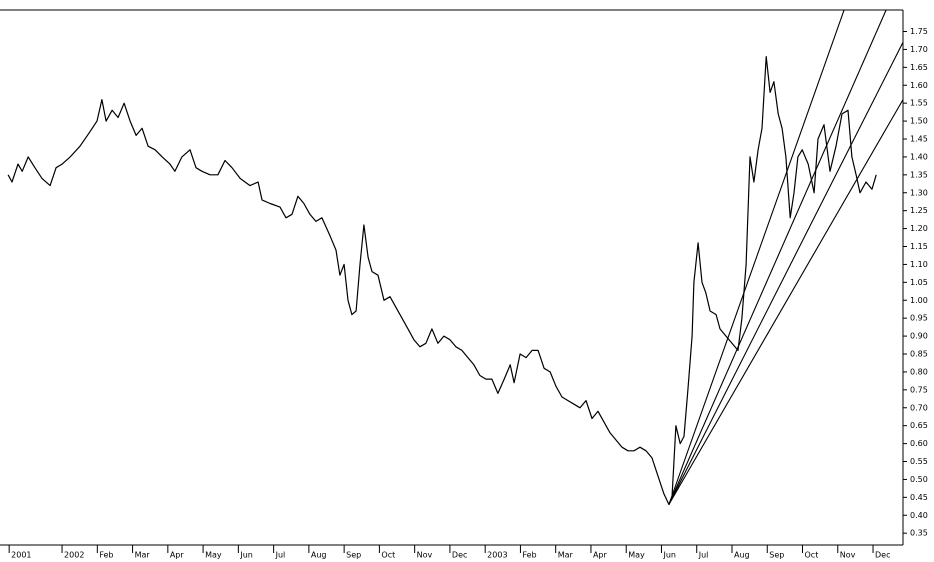  Describe the element at coordinates (919, 282) in the screenshot. I see `y-tick-label: 1.05` at that location.